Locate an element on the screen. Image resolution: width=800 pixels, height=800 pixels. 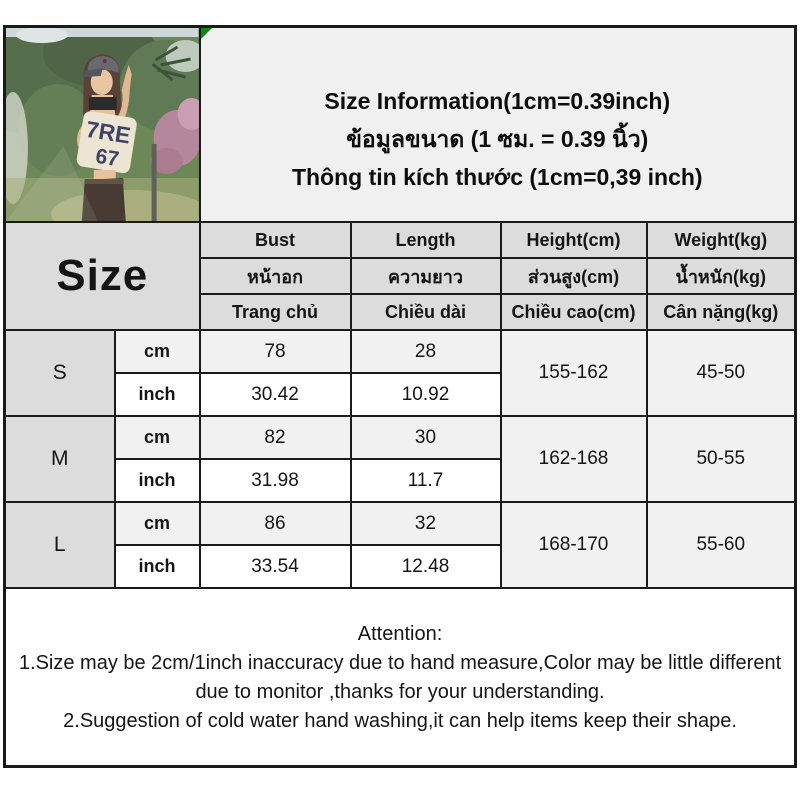
model-figure: 7RE 67 is located at coordinates (106, 137).